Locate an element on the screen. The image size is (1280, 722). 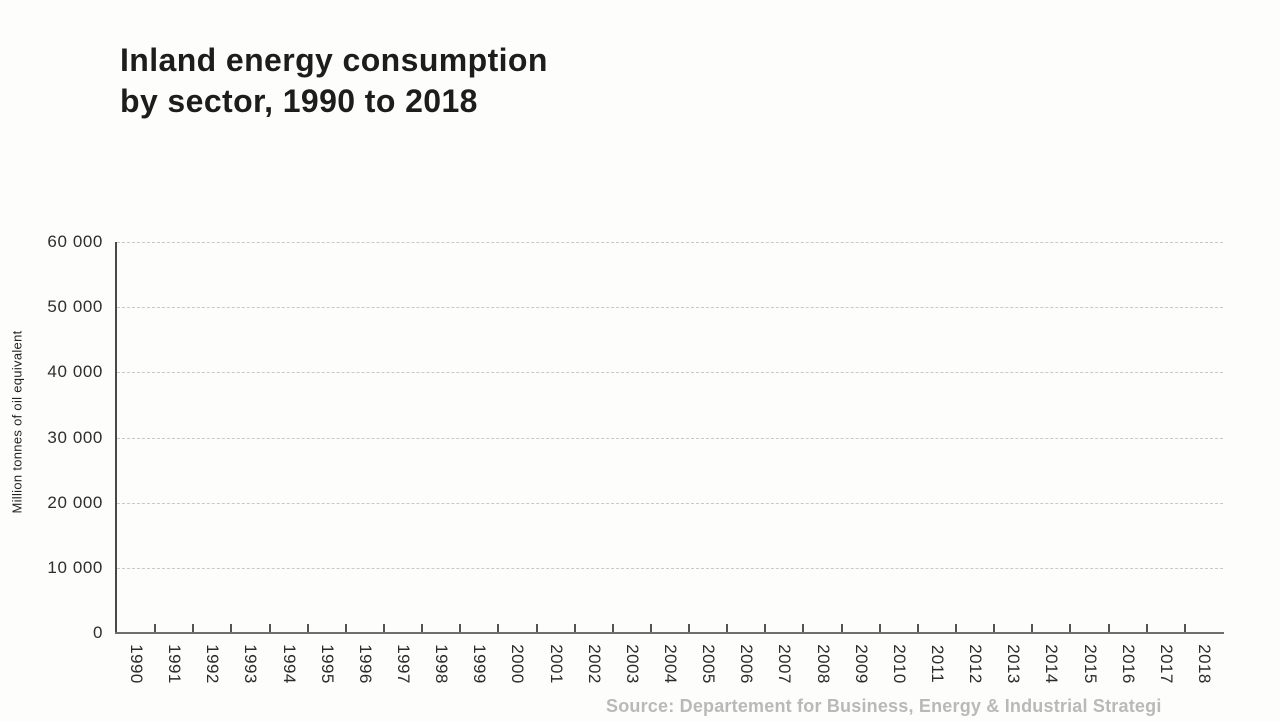
x-tick-label: 2018 is located at coordinates (1204, 664).